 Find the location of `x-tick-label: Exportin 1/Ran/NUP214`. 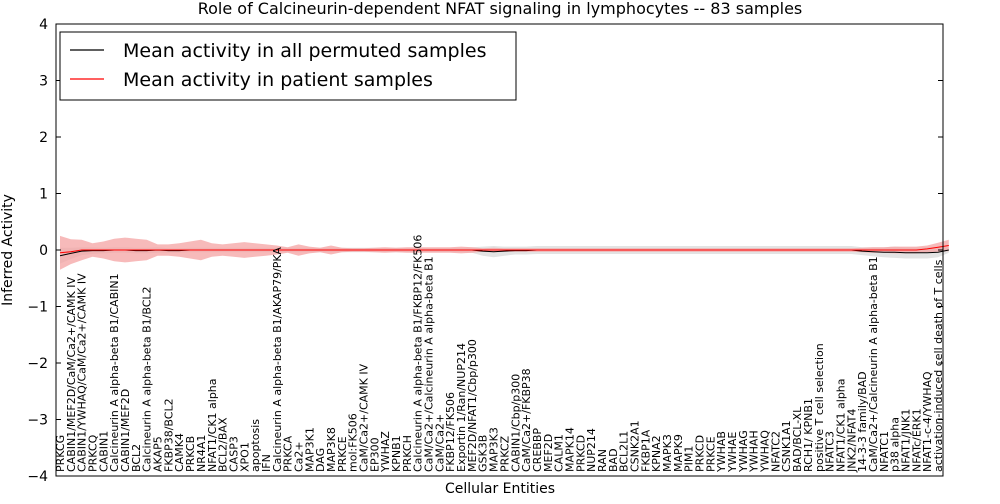

x-tick-label: Exportin 1/Ran/NUP214 is located at coordinates (461, 407).